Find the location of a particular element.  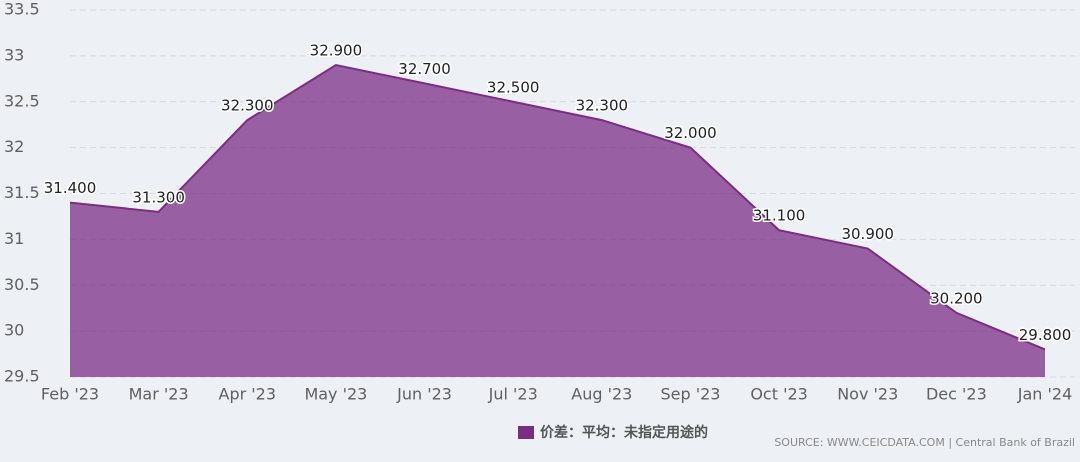

legend-label: 价差：平均：未指定用途的 is located at coordinates (624, 432).